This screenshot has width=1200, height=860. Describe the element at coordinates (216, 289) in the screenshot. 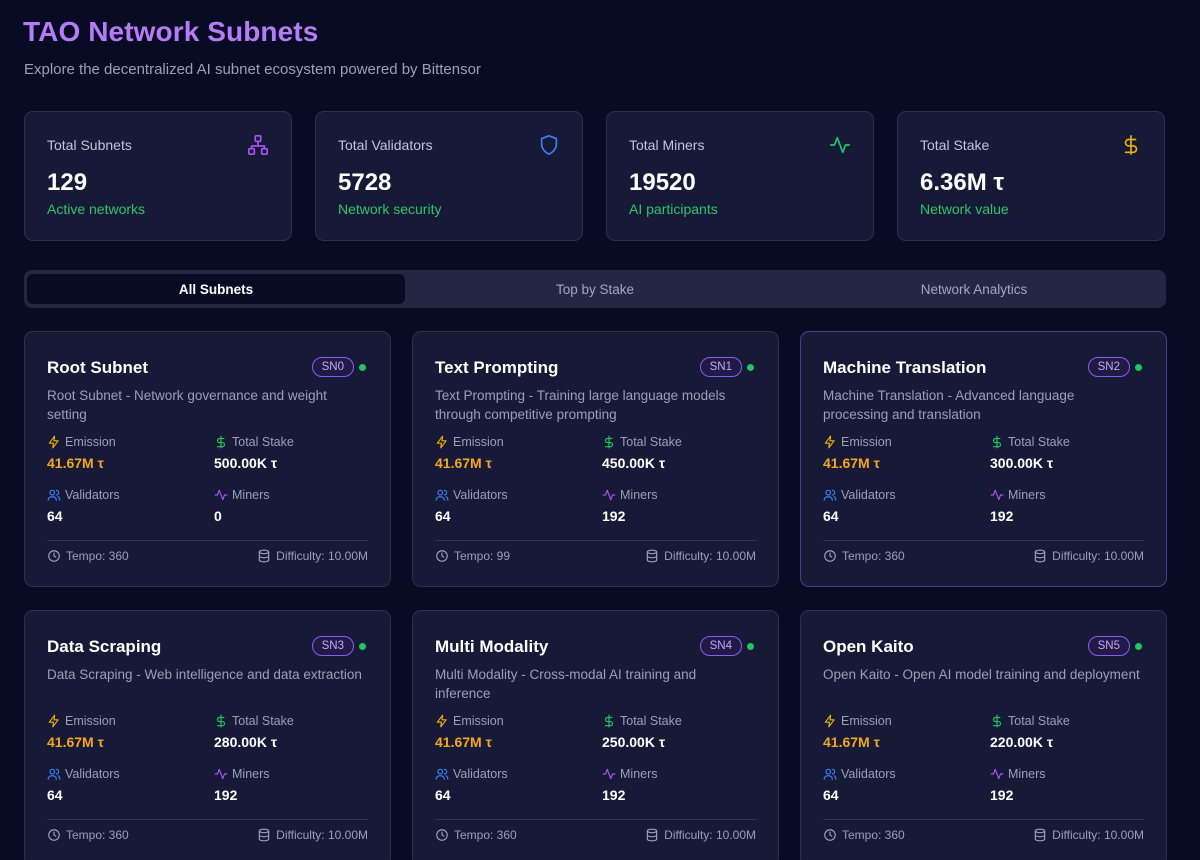

I see `tab-all-subnets: All Subnets` at that location.